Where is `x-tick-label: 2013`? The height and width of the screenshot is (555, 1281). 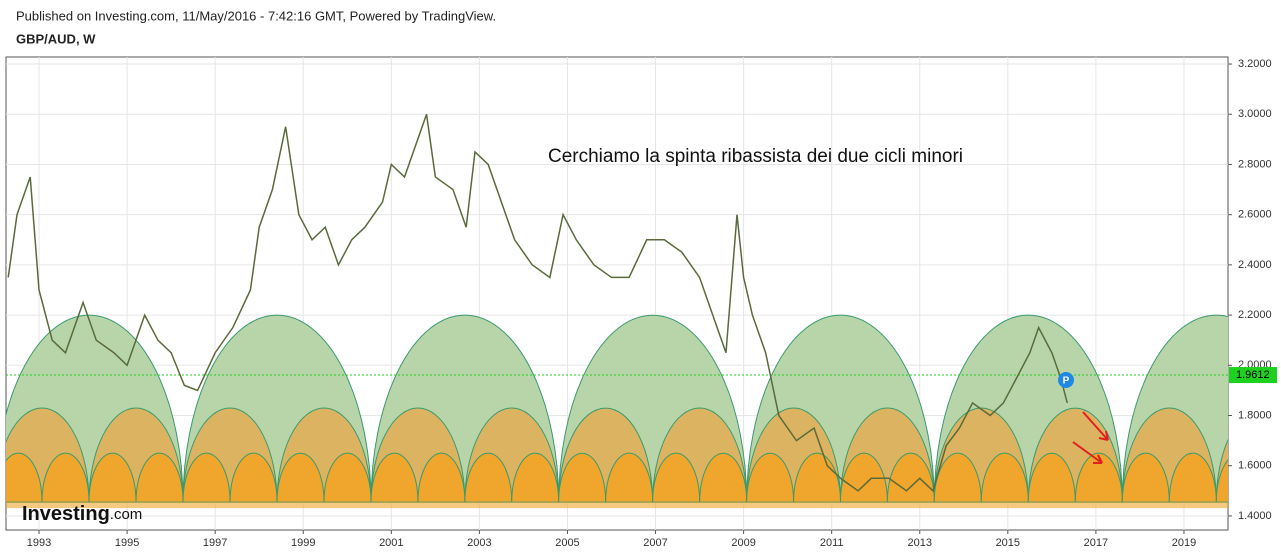
x-tick-label: 2013 is located at coordinates (920, 543).